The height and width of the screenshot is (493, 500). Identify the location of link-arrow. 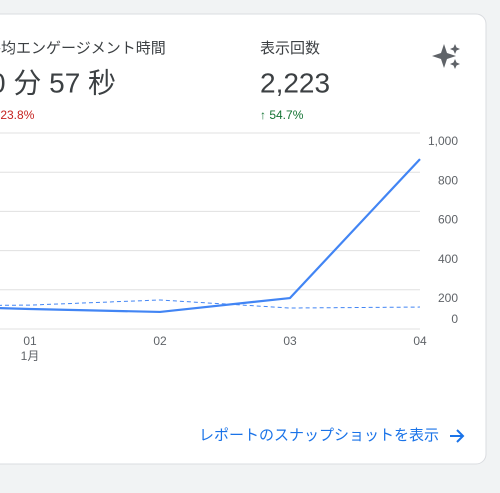
(457, 436).